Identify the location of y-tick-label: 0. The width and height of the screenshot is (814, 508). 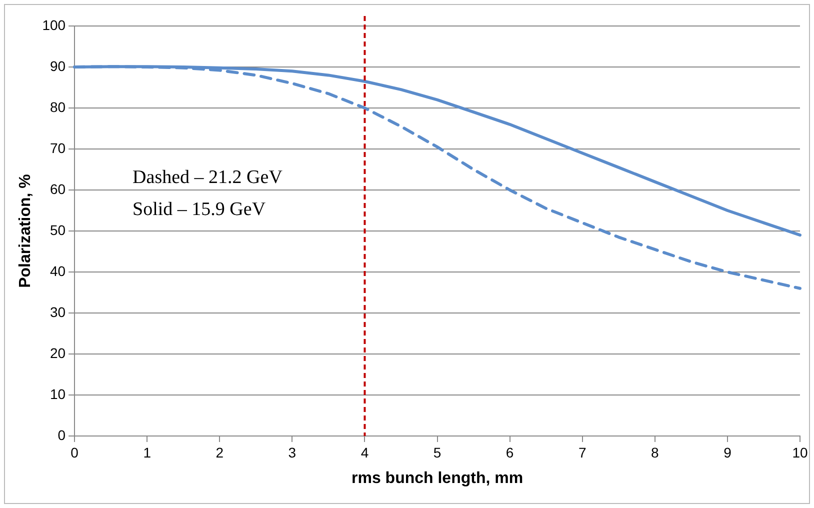
(62, 434).